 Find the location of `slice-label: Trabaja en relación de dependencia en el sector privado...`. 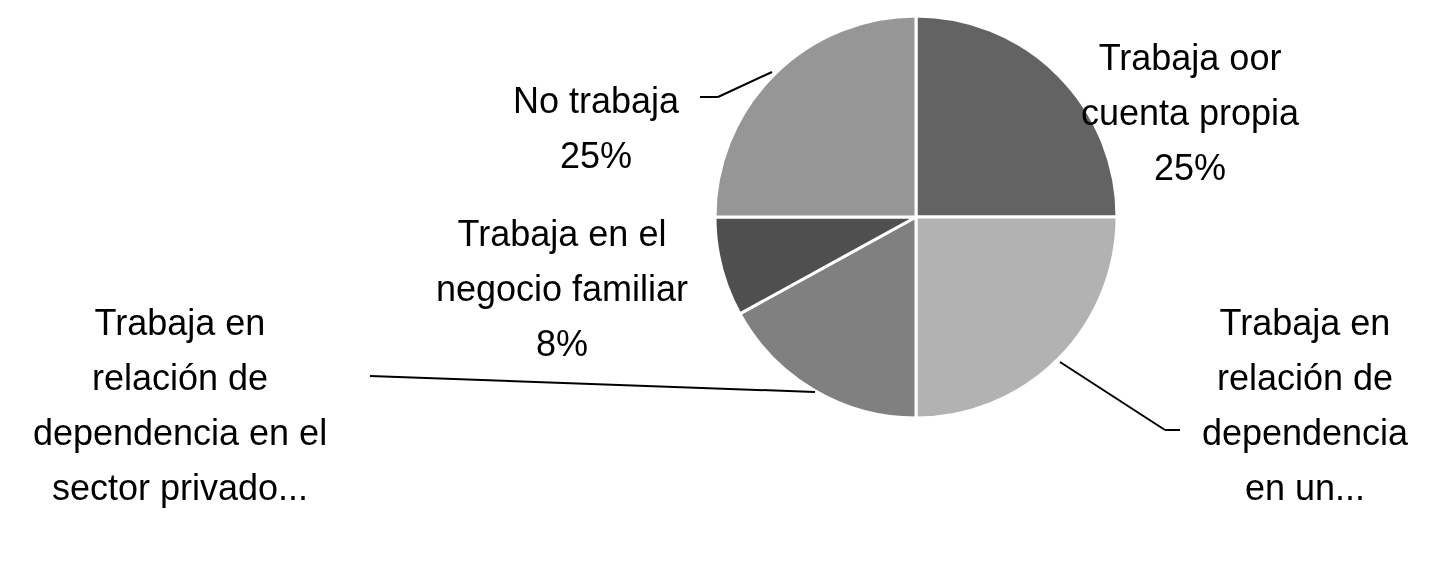

slice-label: Trabaja en relación de dependencia en el sector privado... is located at coordinates (180, 405).